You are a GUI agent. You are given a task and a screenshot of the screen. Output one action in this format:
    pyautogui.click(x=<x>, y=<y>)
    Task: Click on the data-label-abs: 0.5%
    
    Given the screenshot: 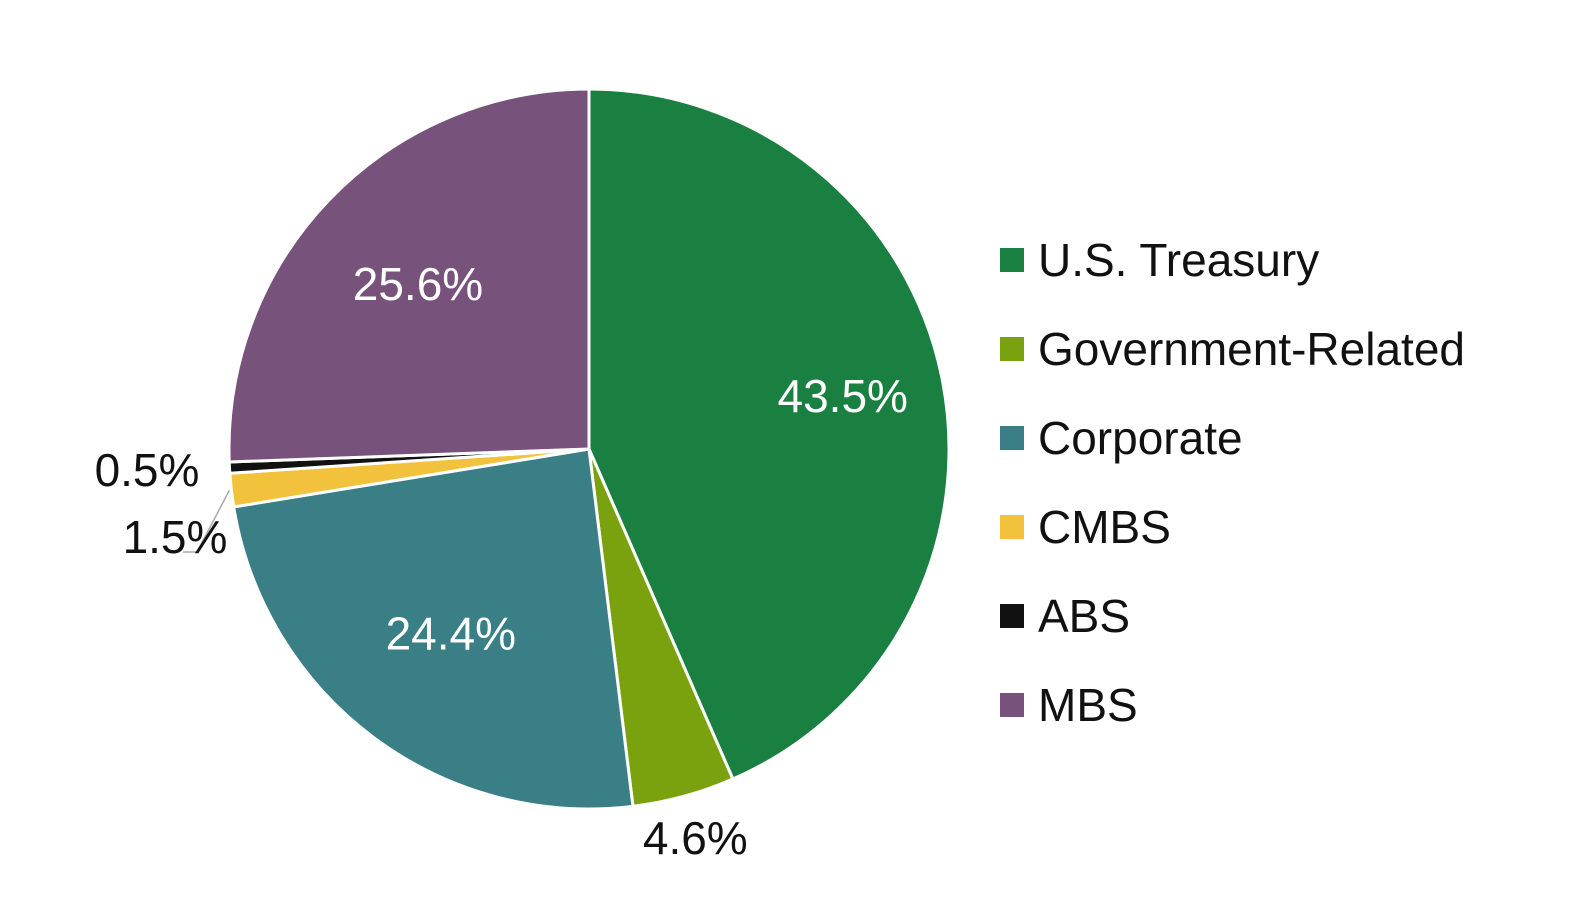 What is the action you would take?
    pyautogui.click(x=147, y=470)
    